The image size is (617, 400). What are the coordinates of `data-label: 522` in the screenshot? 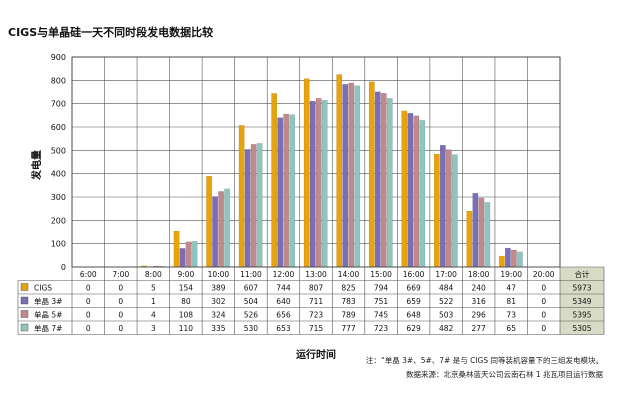 It's located at (446, 301).